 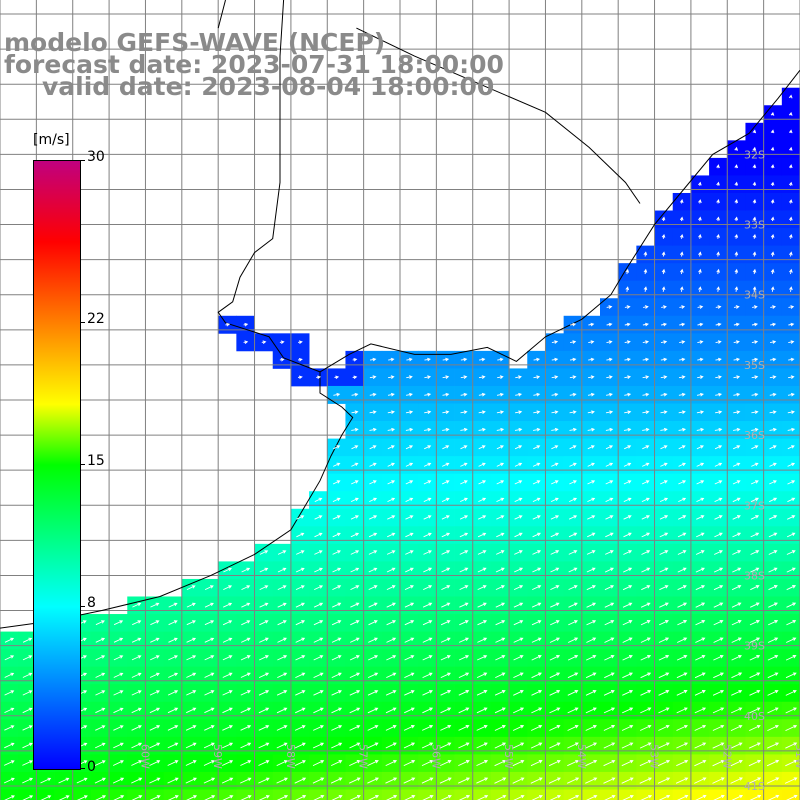 I want to click on colorbar-tick-mark, so click(x=82, y=160).